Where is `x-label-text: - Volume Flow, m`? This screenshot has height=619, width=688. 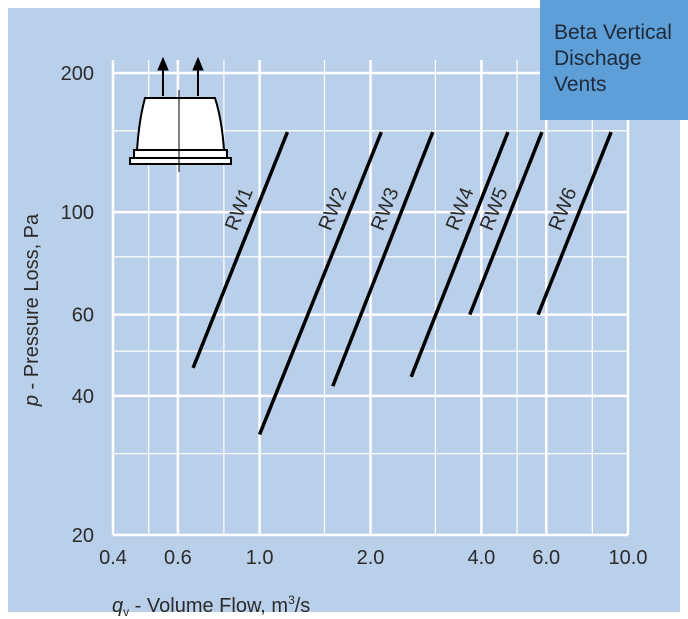 x-label-text: - Volume Flow, m is located at coordinates (208, 606).